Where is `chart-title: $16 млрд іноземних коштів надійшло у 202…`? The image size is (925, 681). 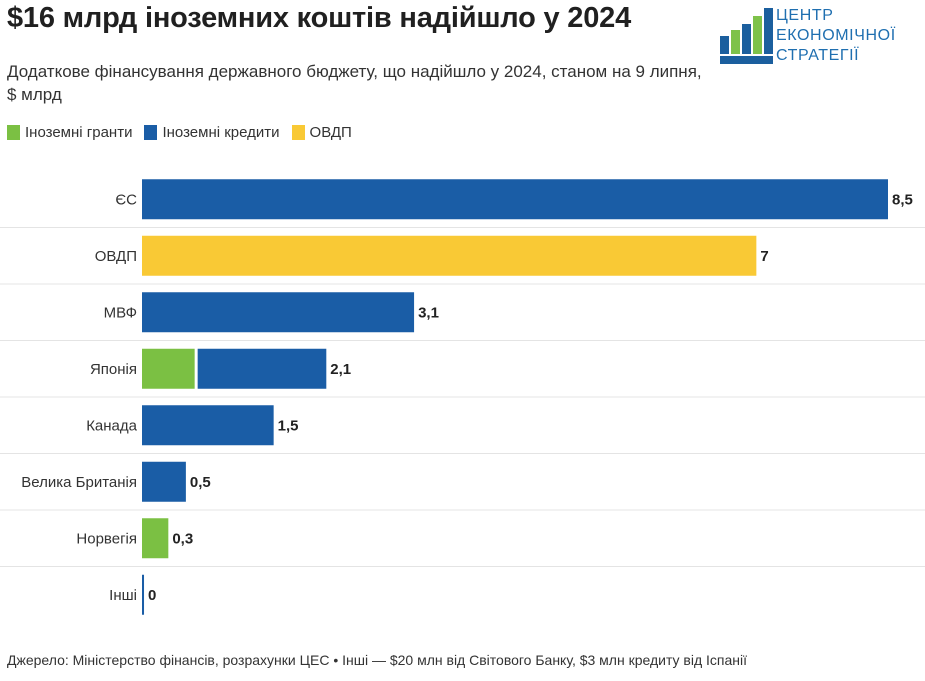
chart-title: $16 млрд іноземних коштів надійшло у 202… is located at coordinates (319, 18).